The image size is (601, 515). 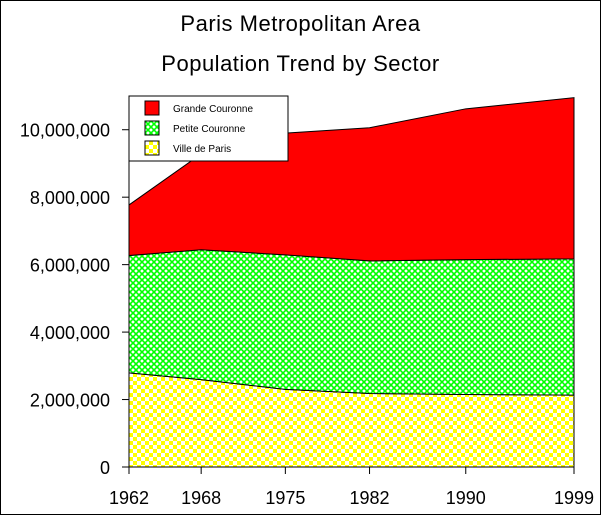 I want to click on legend-swatch-ville-de-paris, so click(x=152, y=148).